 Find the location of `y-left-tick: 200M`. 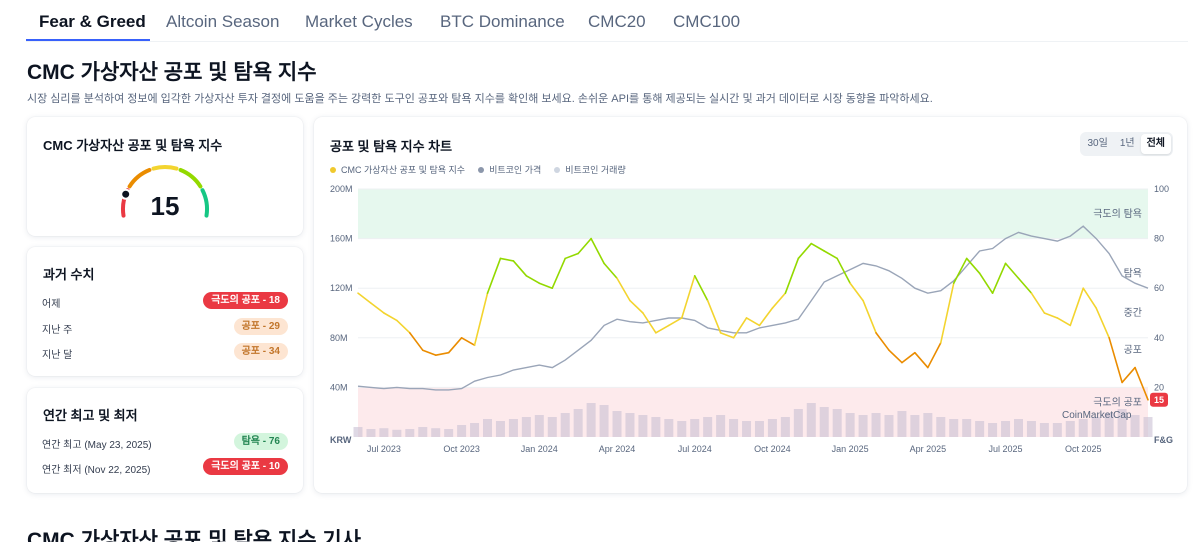

y-left-tick: 200M is located at coordinates (341, 189).